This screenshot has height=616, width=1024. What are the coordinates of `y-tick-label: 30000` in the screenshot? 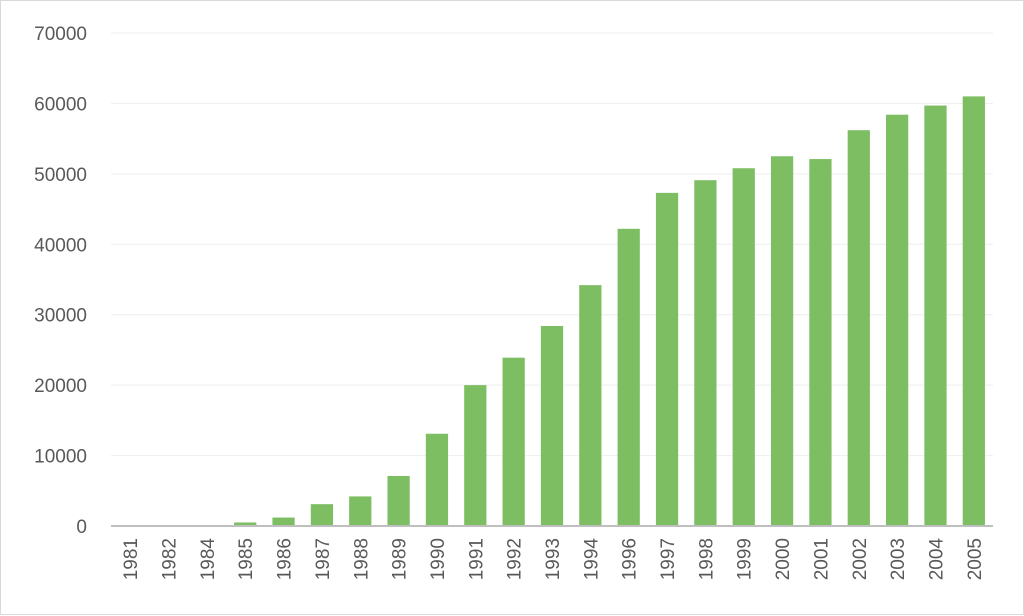 It's located at (60, 316).